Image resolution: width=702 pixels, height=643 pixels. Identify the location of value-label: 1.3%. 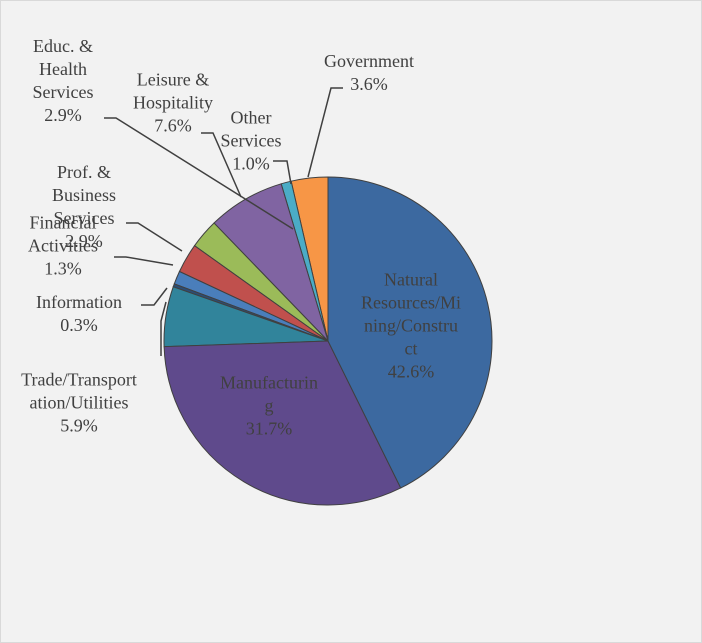
(63, 268).